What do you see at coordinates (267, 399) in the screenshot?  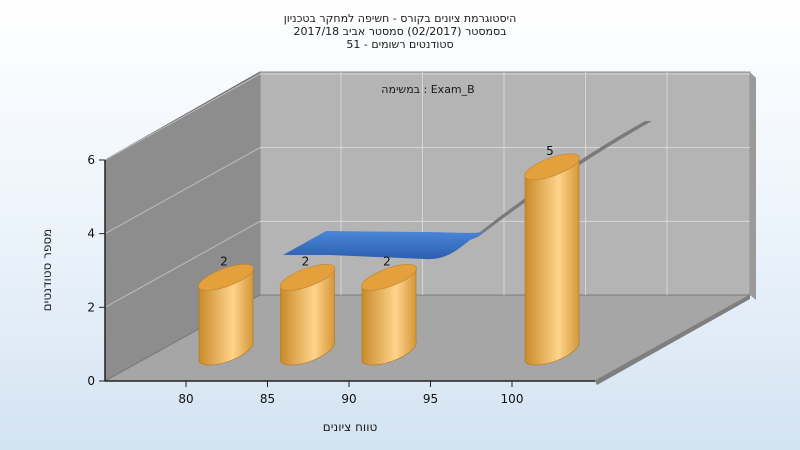 I see `x-tick-label: 85` at bounding box center [267, 399].